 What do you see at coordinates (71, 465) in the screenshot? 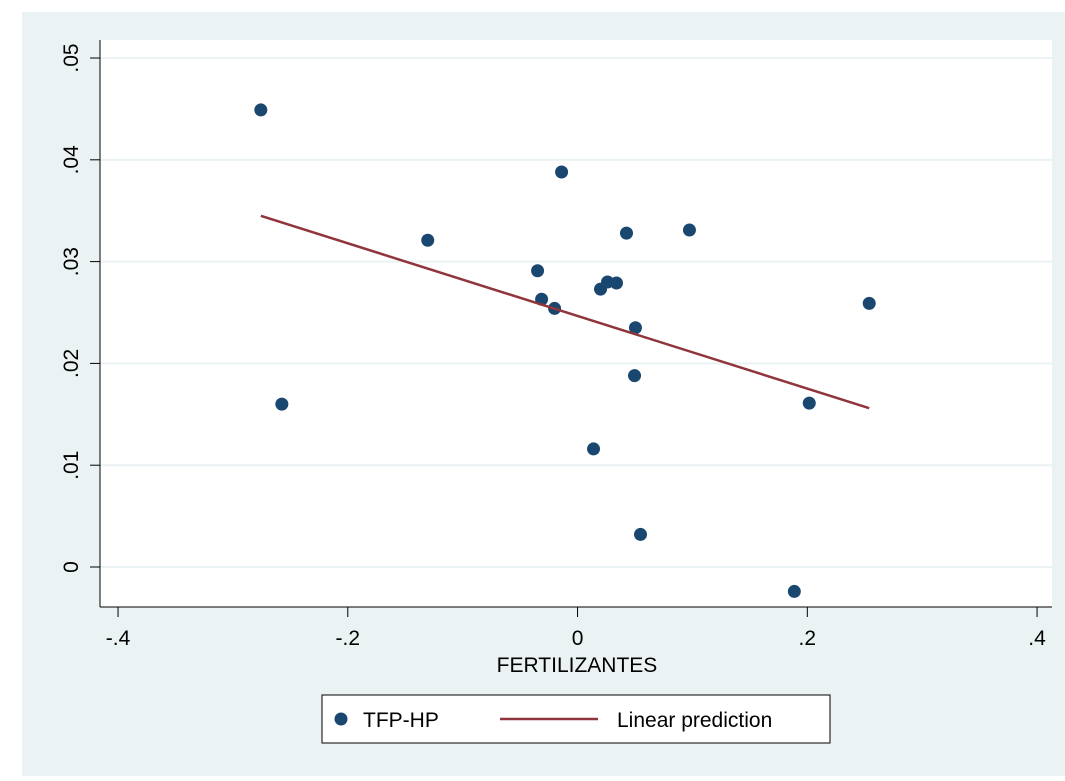
I see `y-tick-label: .01` at bounding box center [71, 465].